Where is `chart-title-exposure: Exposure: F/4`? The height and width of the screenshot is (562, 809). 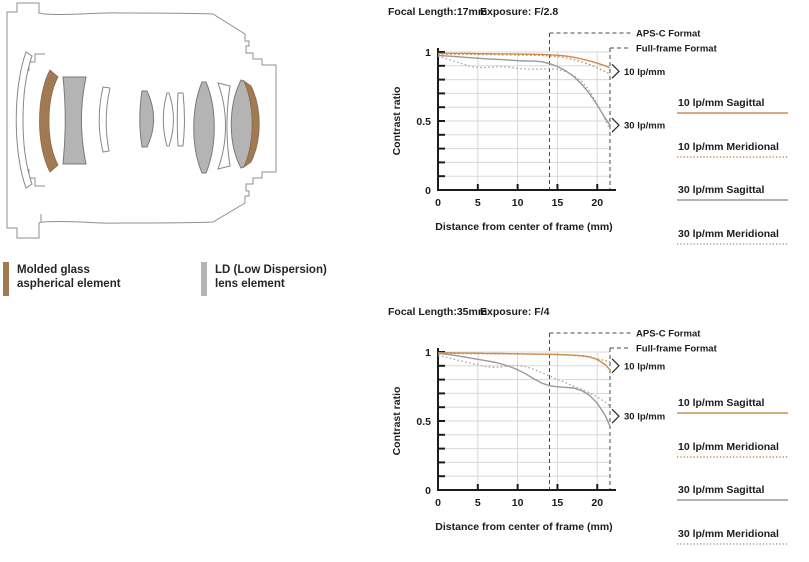
chart-title-exposure: Exposure: F/4 is located at coordinates (515, 312).